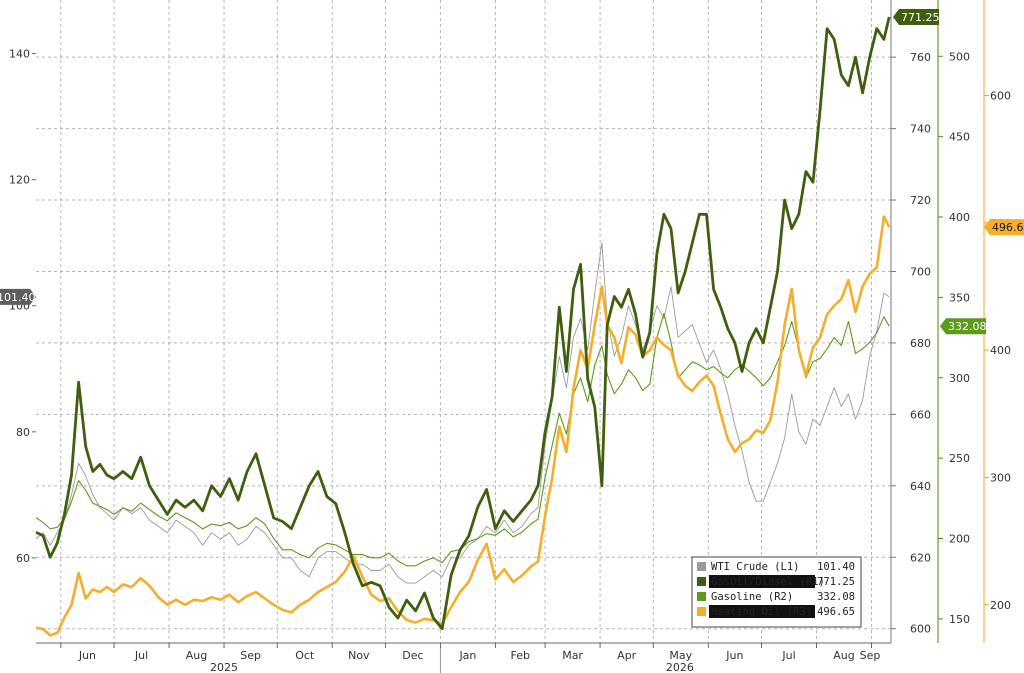 The height and width of the screenshot is (673, 1024). I want to click on y-tick-label-r3: 400, so click(1000, 350).